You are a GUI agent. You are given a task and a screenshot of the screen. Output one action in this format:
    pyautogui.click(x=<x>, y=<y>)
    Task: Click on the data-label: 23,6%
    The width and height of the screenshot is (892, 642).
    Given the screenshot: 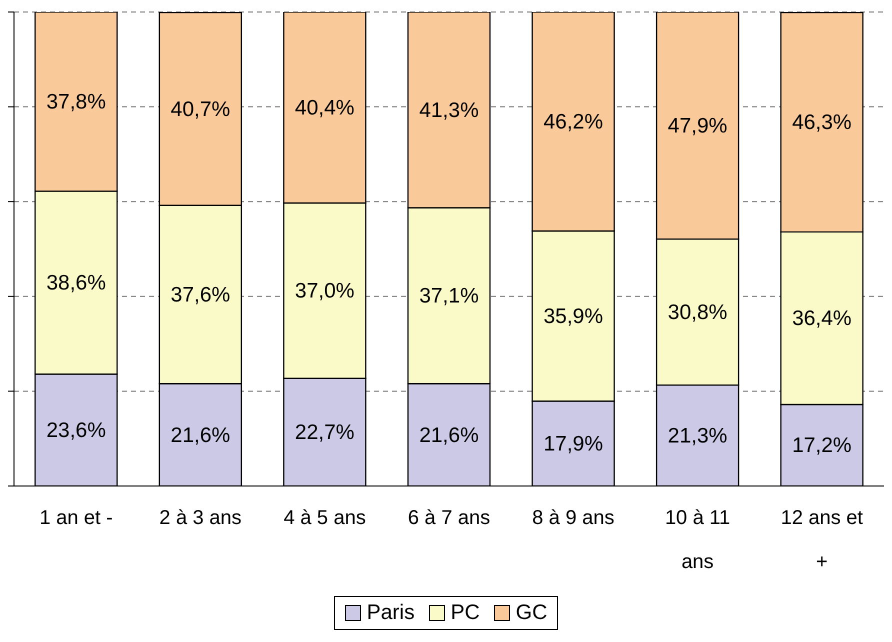 What is the action you would take?
    pyautogui.click(x=76, y=430)
    